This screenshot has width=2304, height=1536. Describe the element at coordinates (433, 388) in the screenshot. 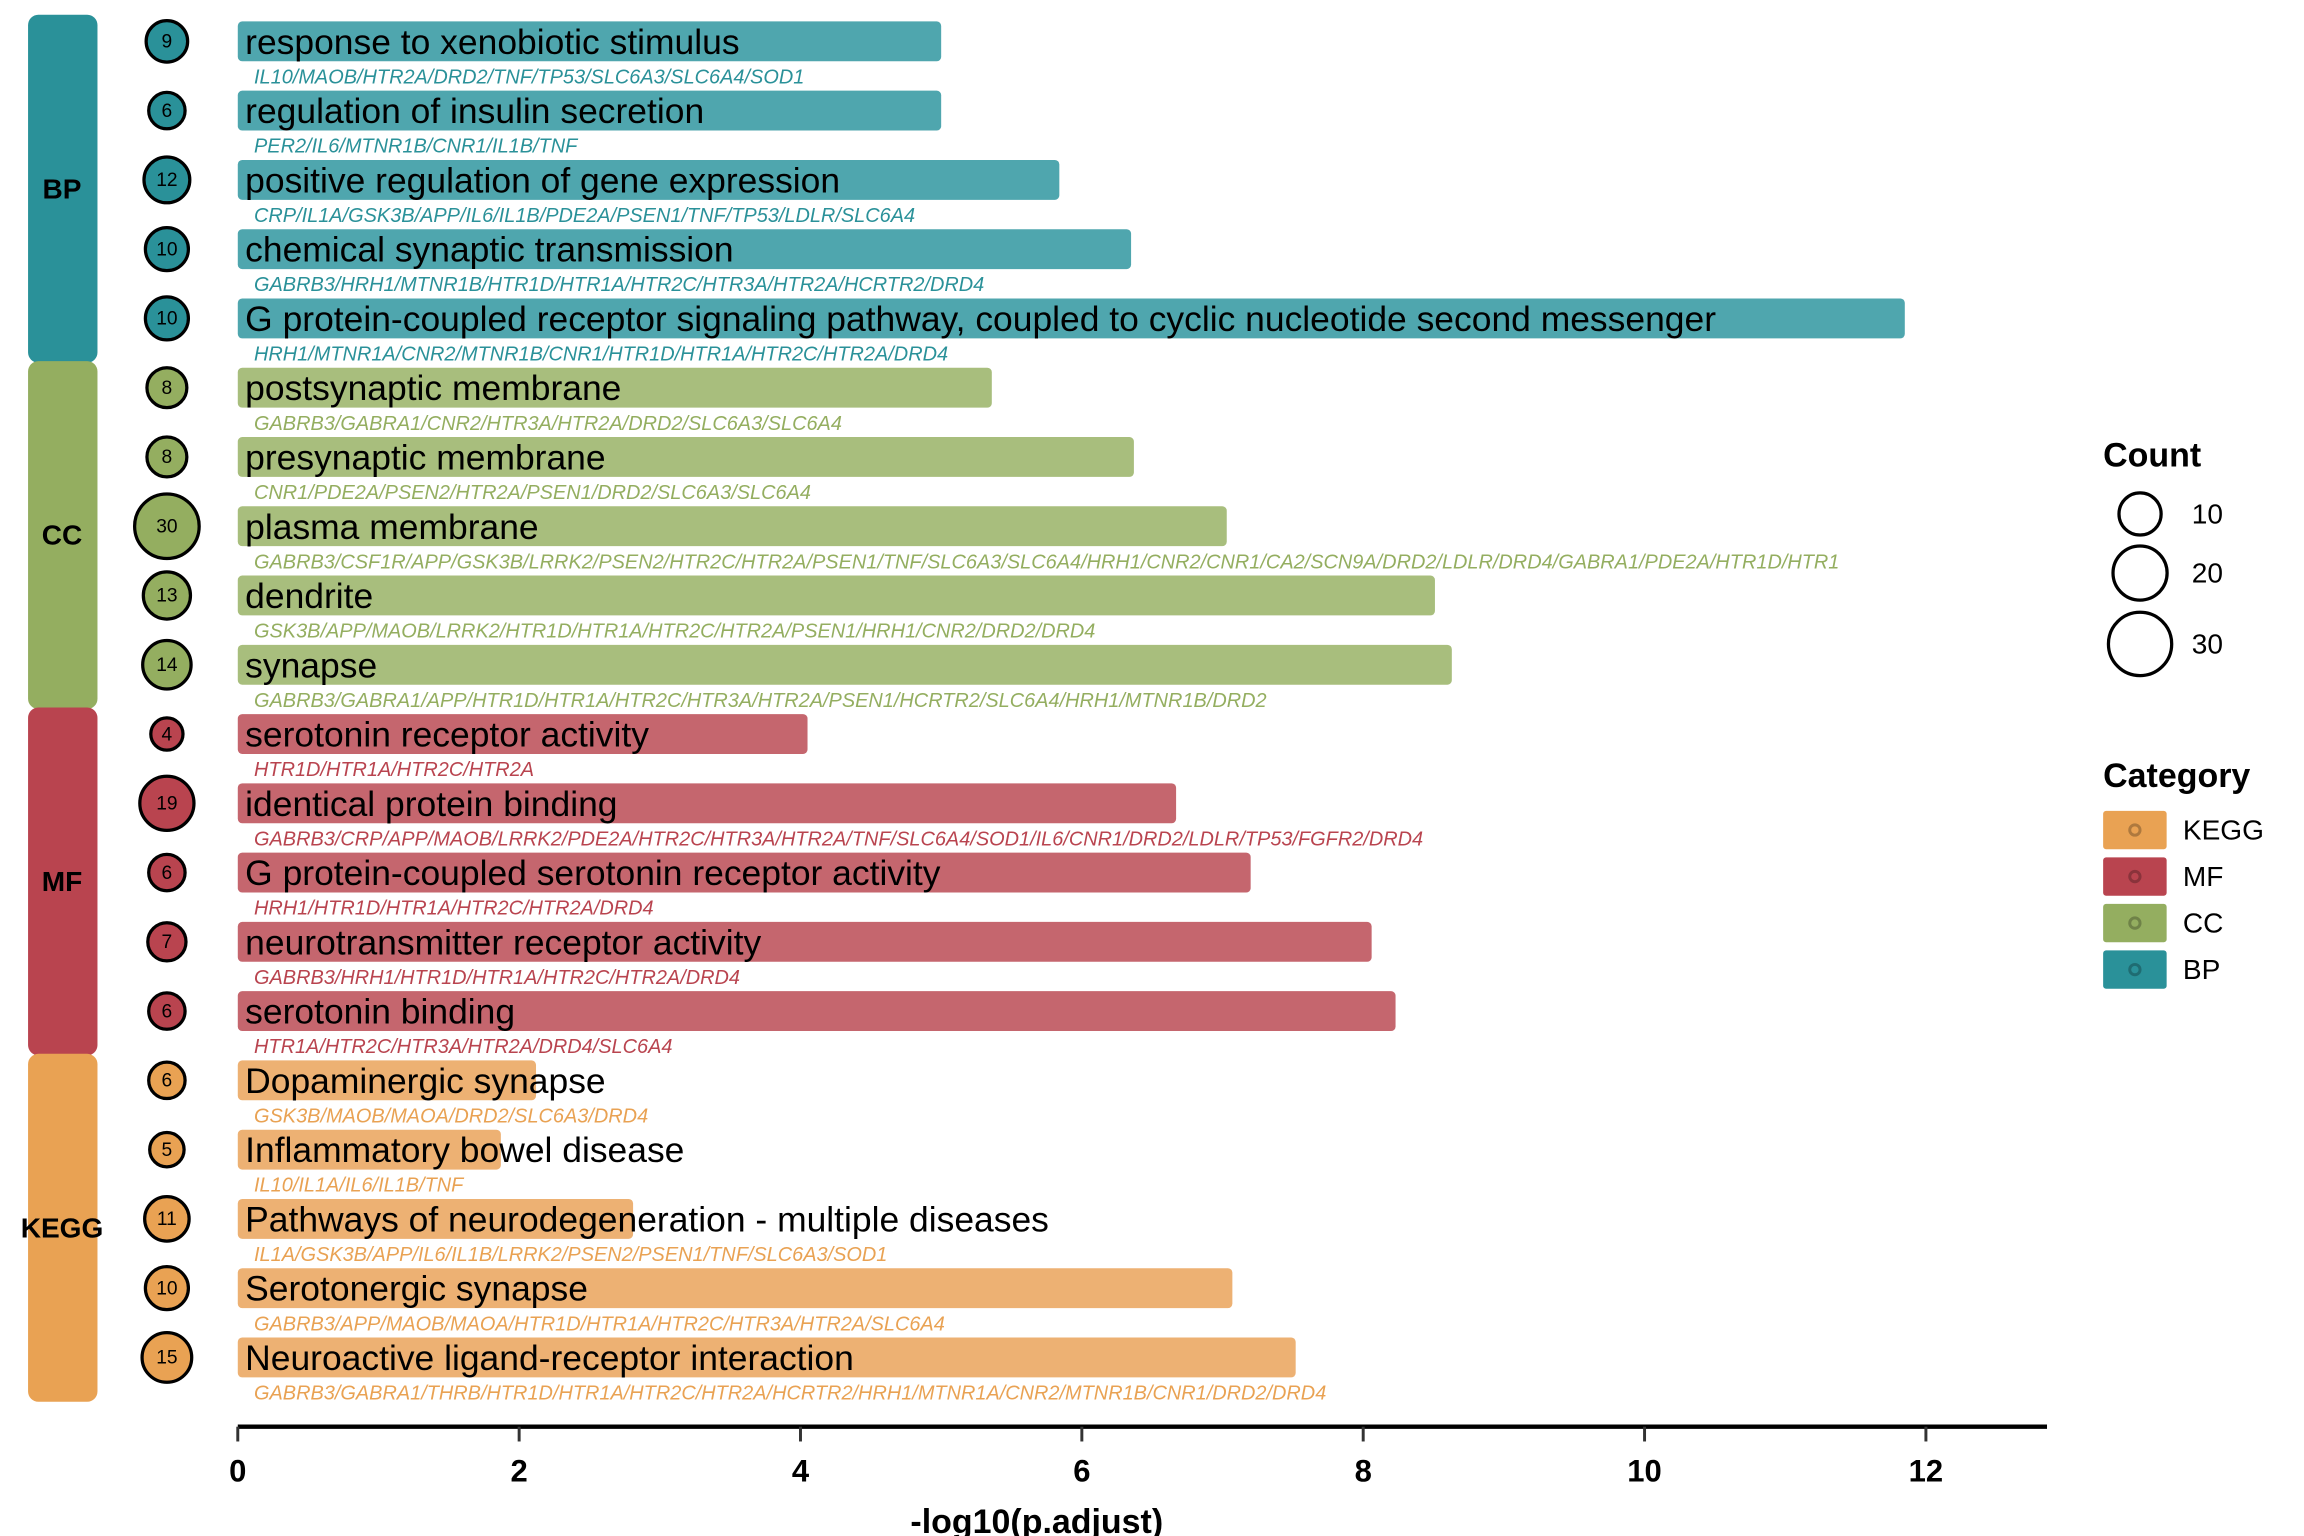

I see `term-label: postsynaptic membrane` at that location.